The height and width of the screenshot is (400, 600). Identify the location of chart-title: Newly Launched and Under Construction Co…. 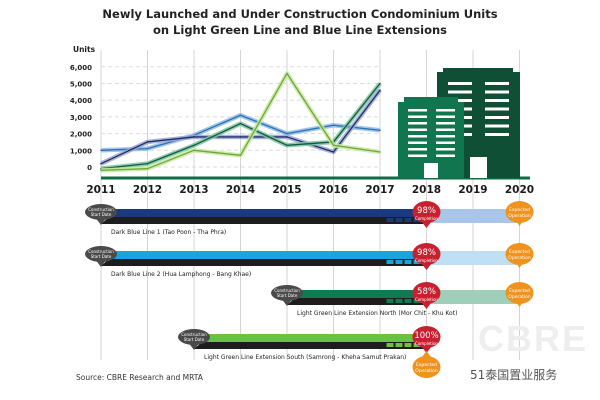
(300, 22).